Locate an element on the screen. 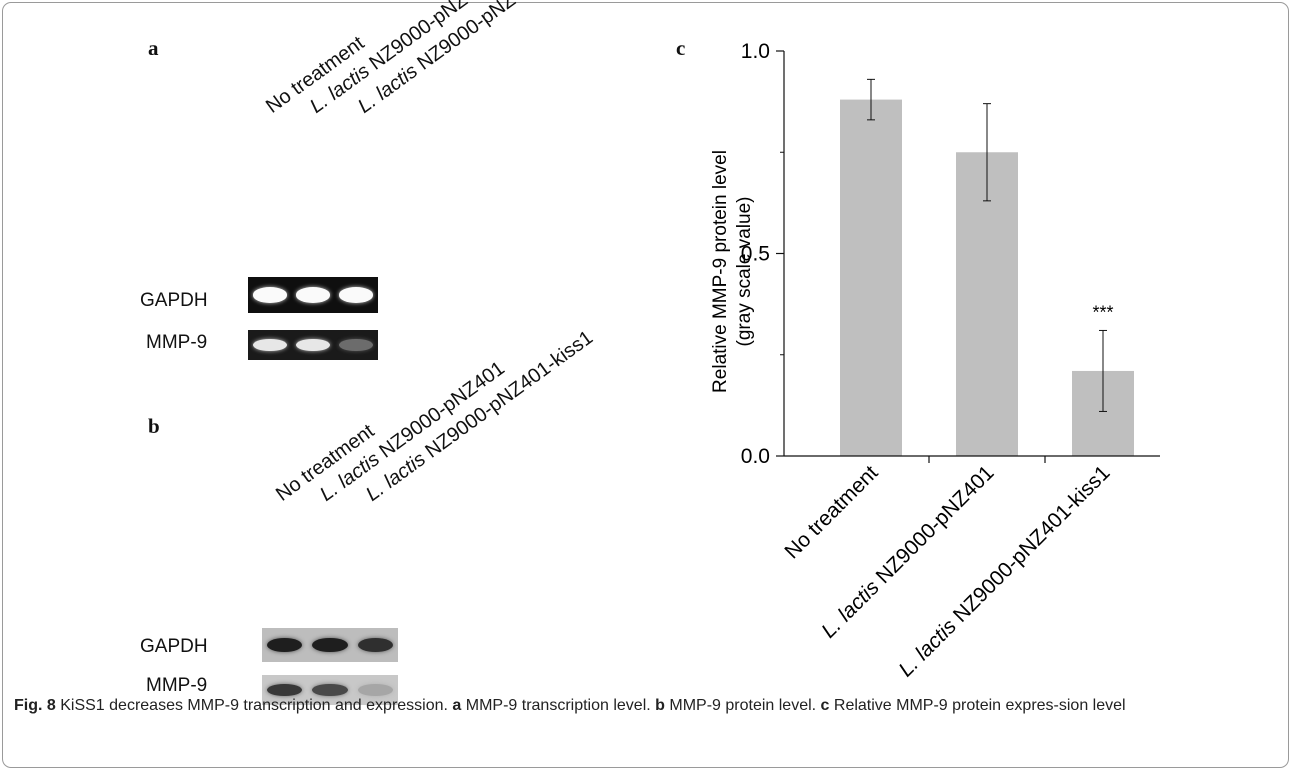 The image size is (1293, 772). blot-b-mmp9 is located at coordinates (330, 690).